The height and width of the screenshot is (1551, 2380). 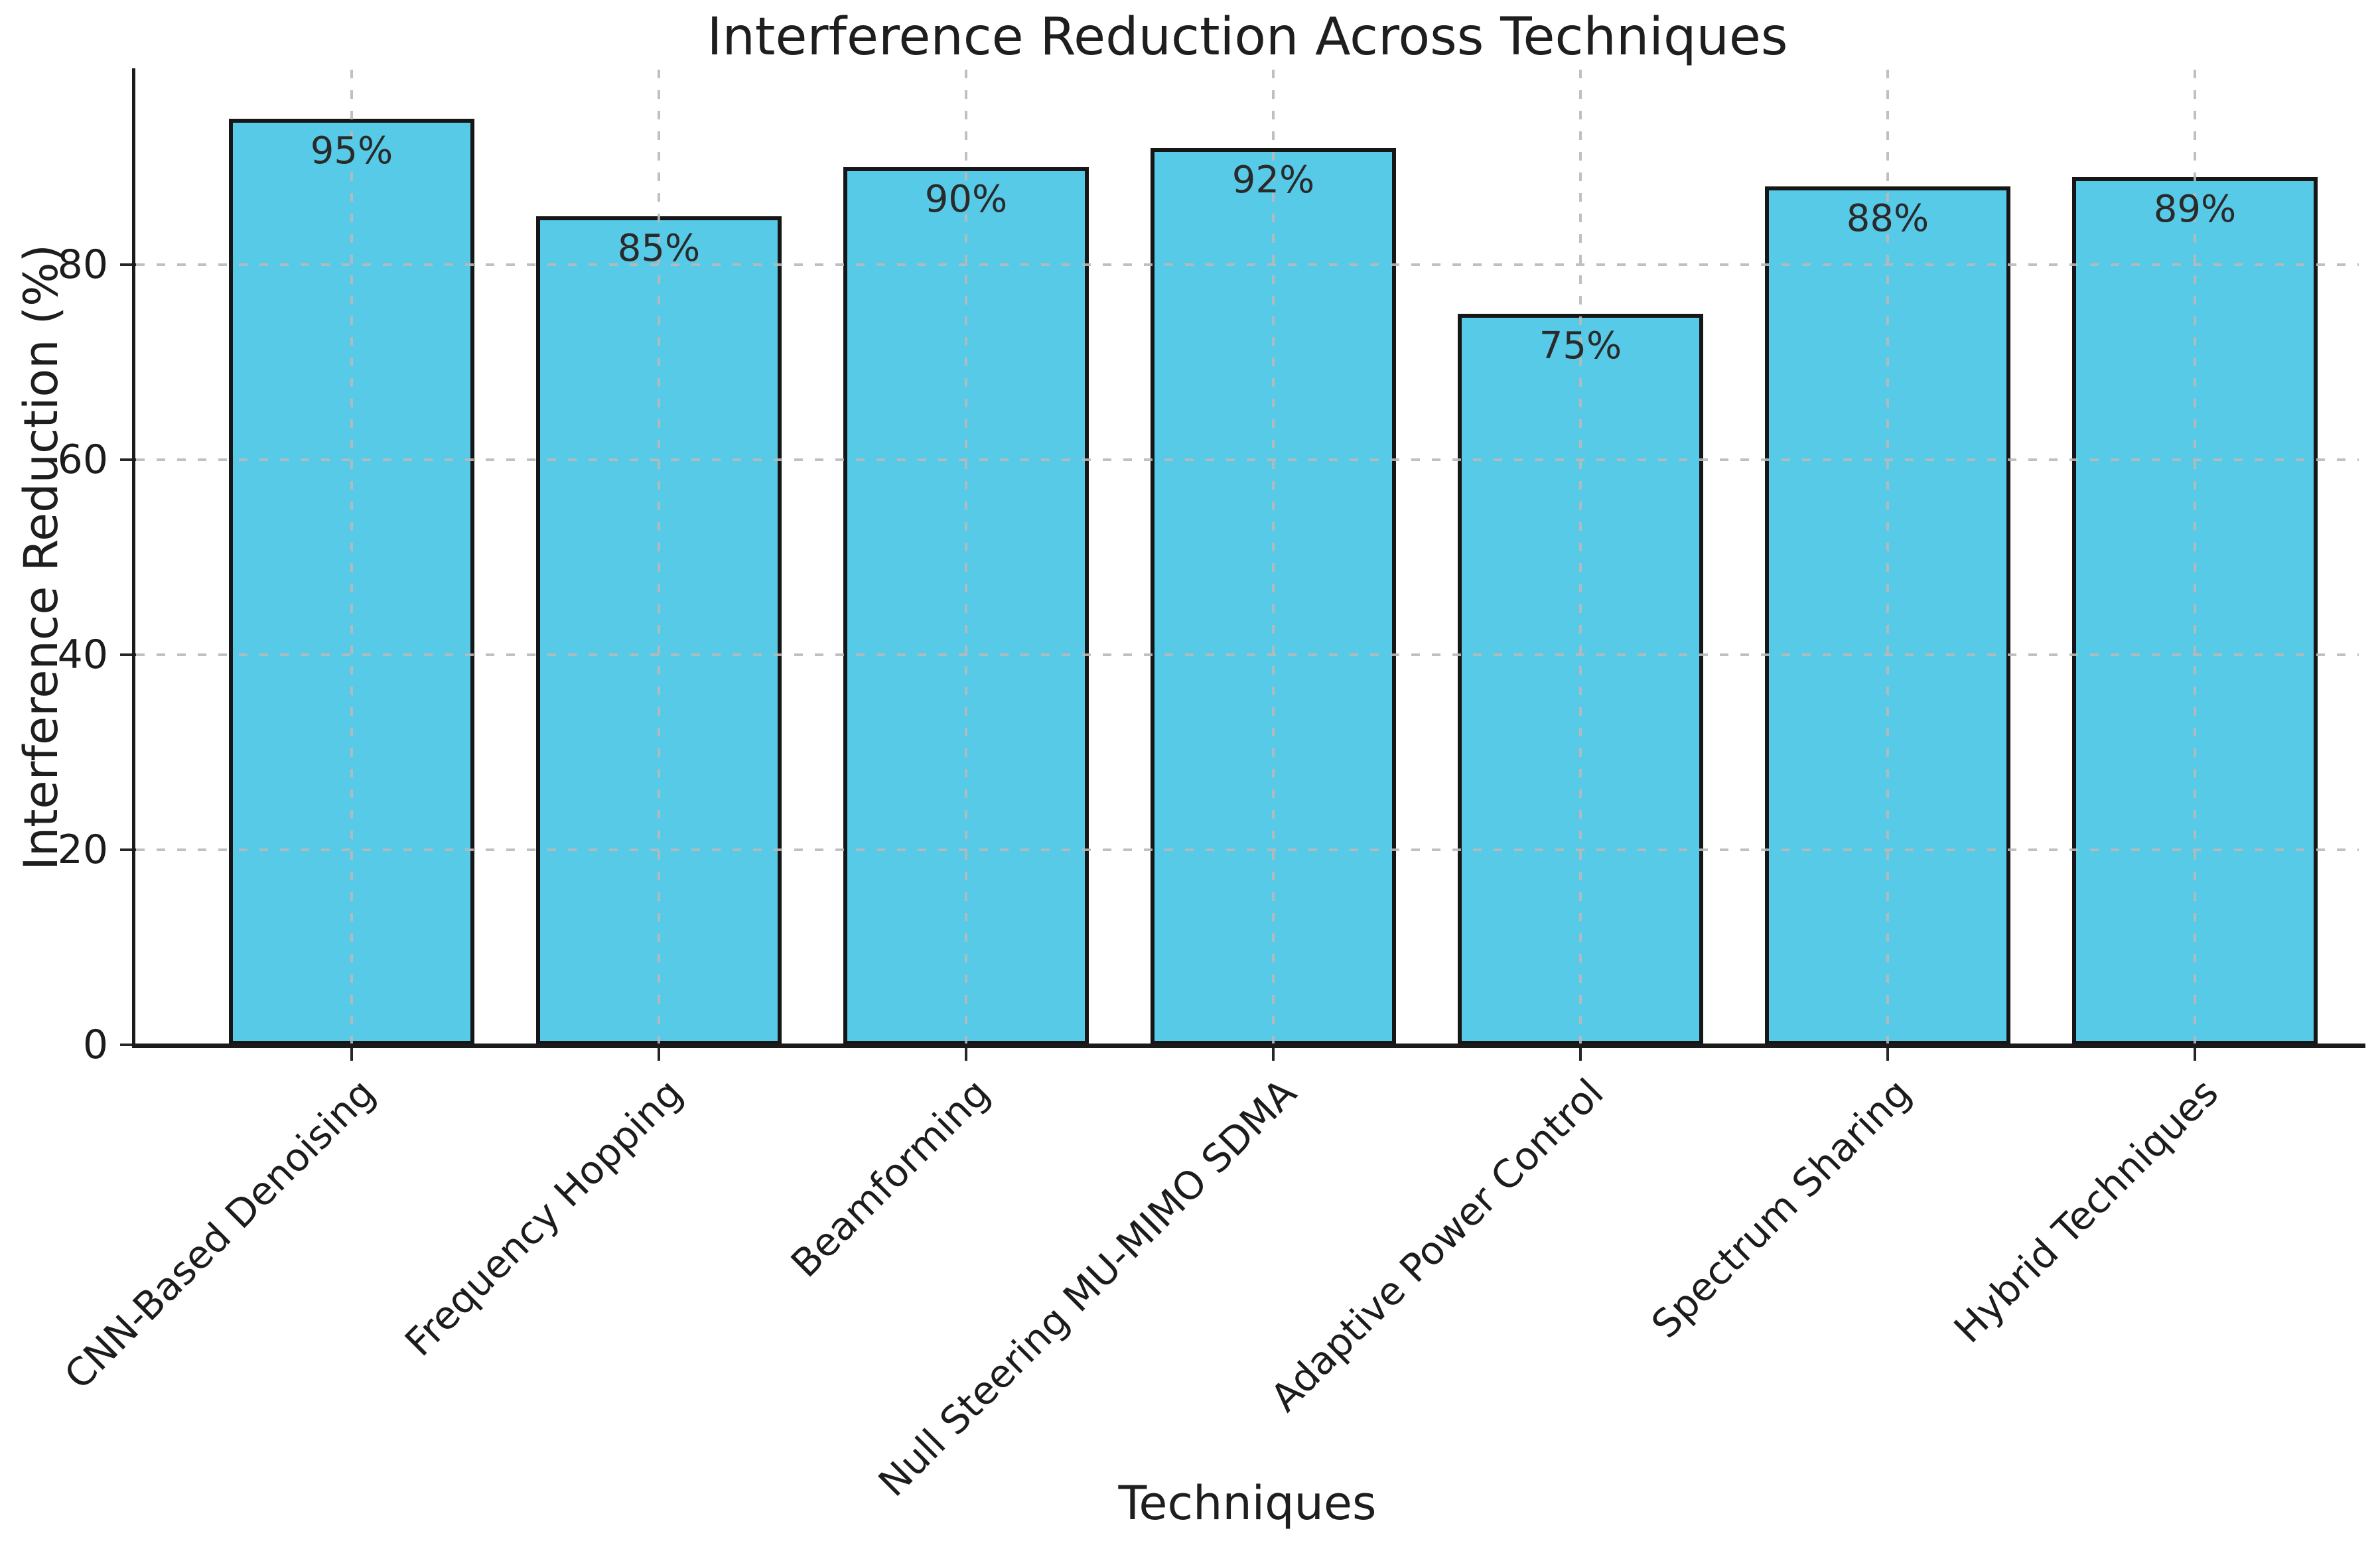 I want to click on bar-value-label: 75%, so click(x=1580, y=346).